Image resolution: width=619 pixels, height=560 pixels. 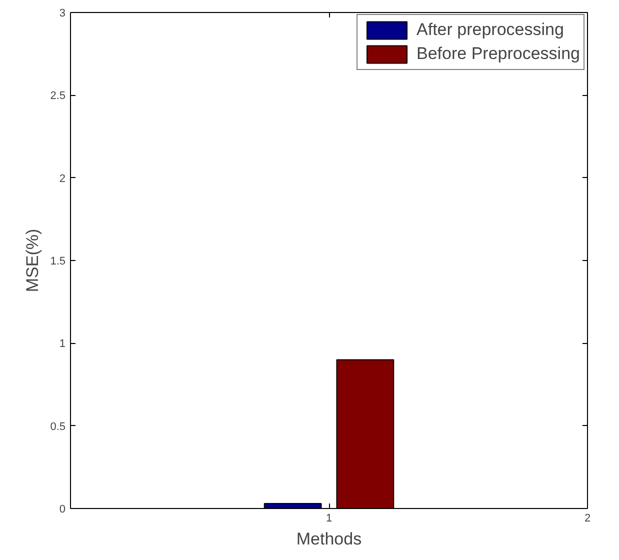 What do you see at coordinates (329, 539) in the screenshot?
I see `x-axis-title: Methods` at bounding box center [329, 539].